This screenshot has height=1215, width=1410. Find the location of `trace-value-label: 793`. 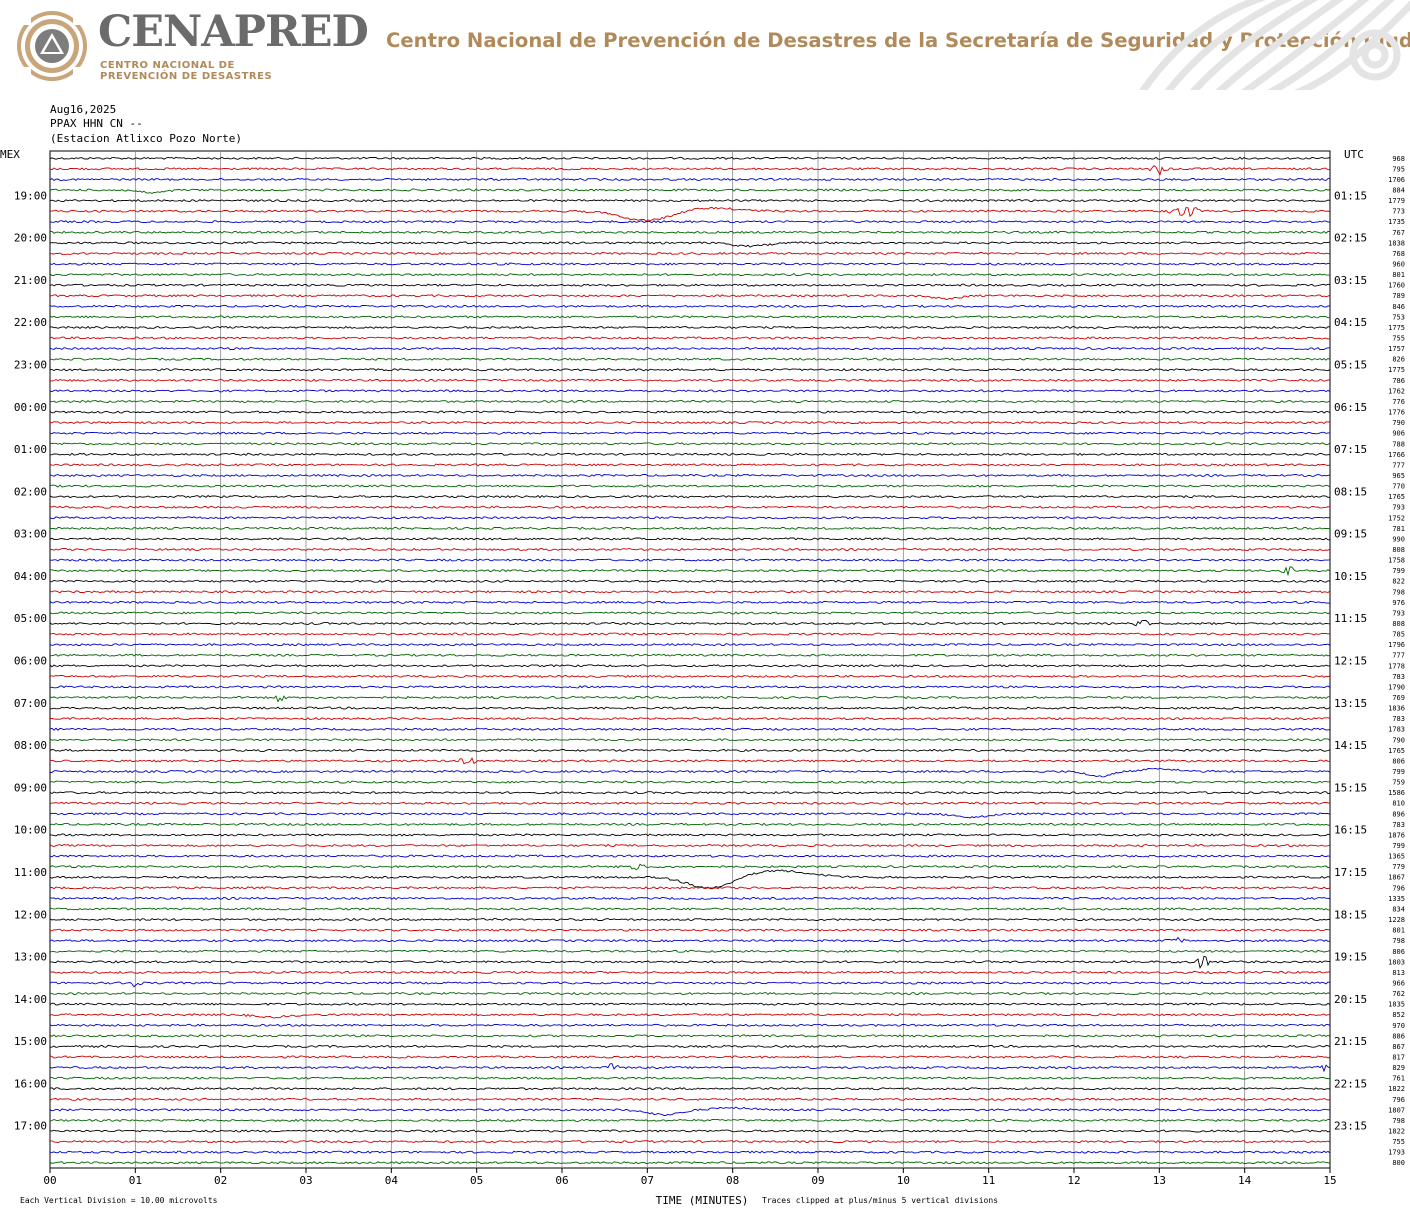

trace-value-label: 793 is located at coordinates (1398, 508).